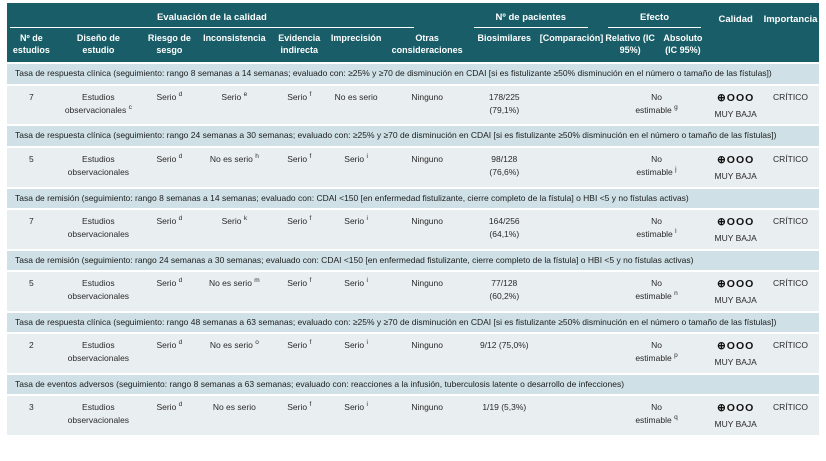 The width and height of the screenshot is (826, 461). I want to click on inconsistencia-cell: Serio k, so click(234, 229).